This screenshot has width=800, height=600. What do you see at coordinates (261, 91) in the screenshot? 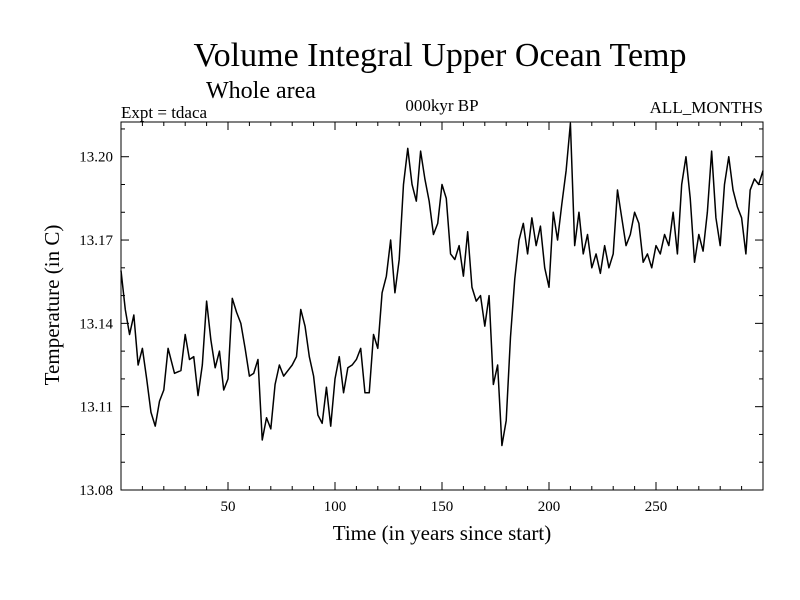
I see `chart-subtitle: Whole area` at bounding box center [261, 91].